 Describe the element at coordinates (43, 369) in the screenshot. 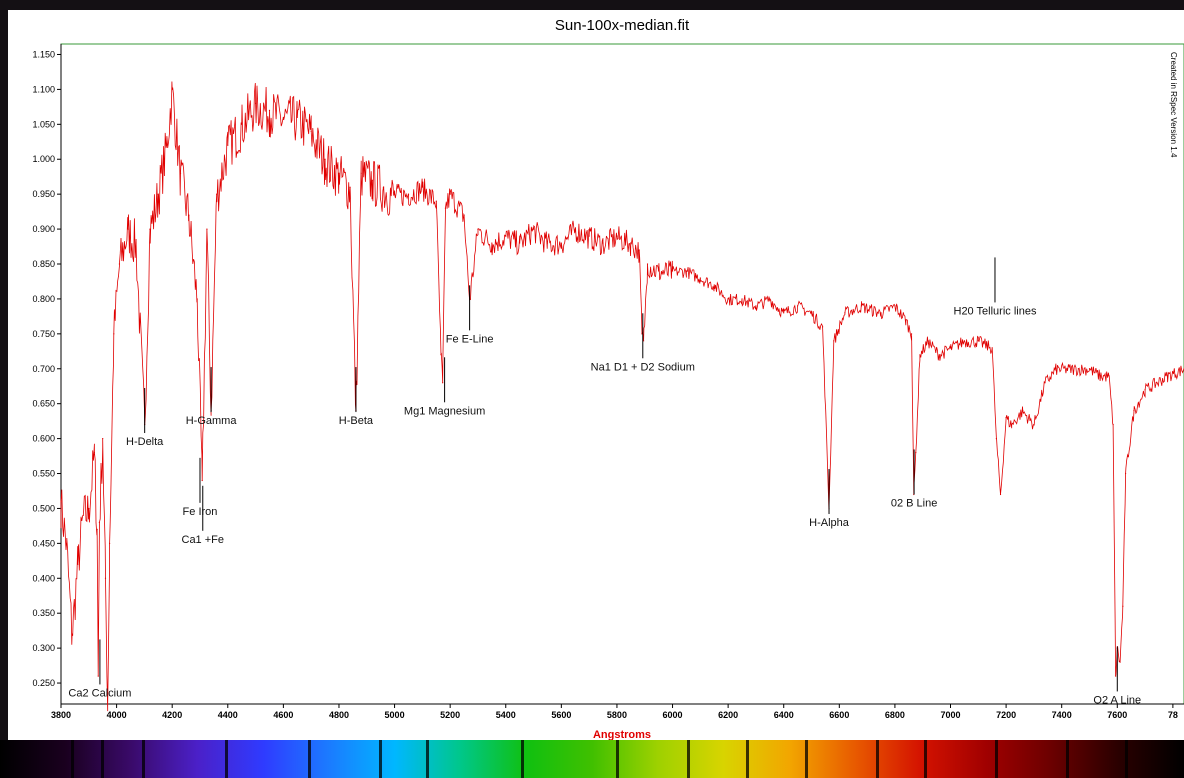

I see `y-tick-label: 0.700` at that location.